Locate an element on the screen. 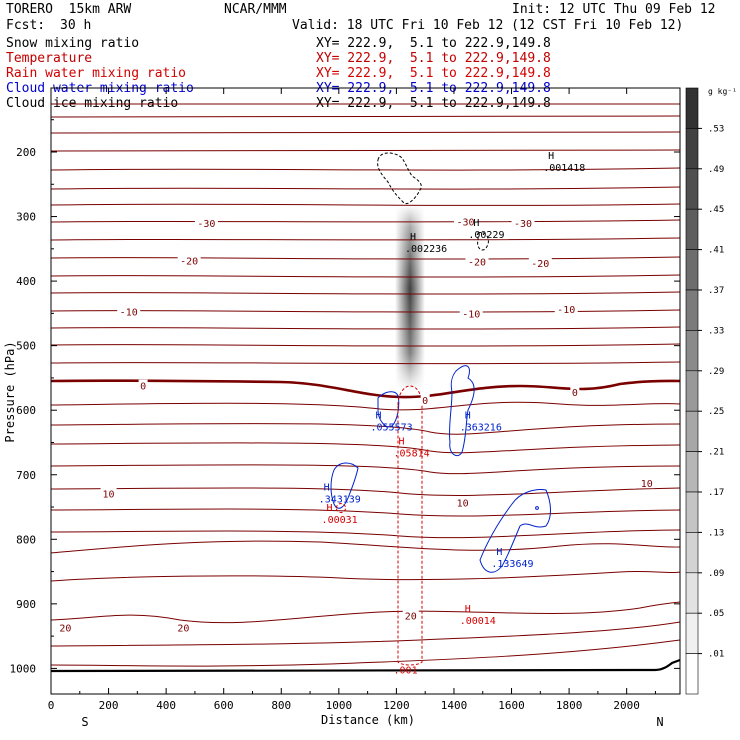 The image size is (740, 740). temperature-contour-label: 20 is located at coordinates (183, 629).